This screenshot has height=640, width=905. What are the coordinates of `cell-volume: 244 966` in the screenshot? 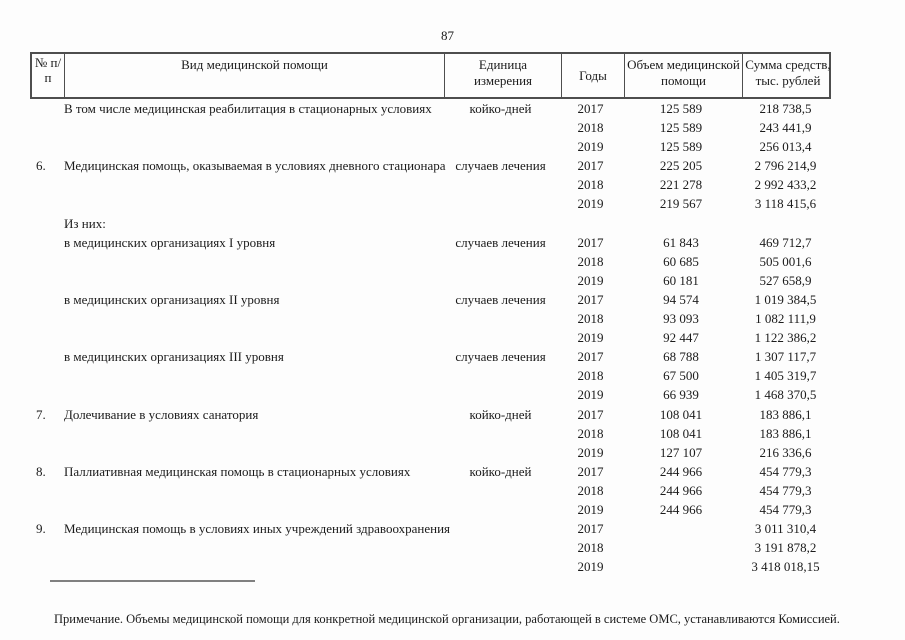 It's located at (681, 471).